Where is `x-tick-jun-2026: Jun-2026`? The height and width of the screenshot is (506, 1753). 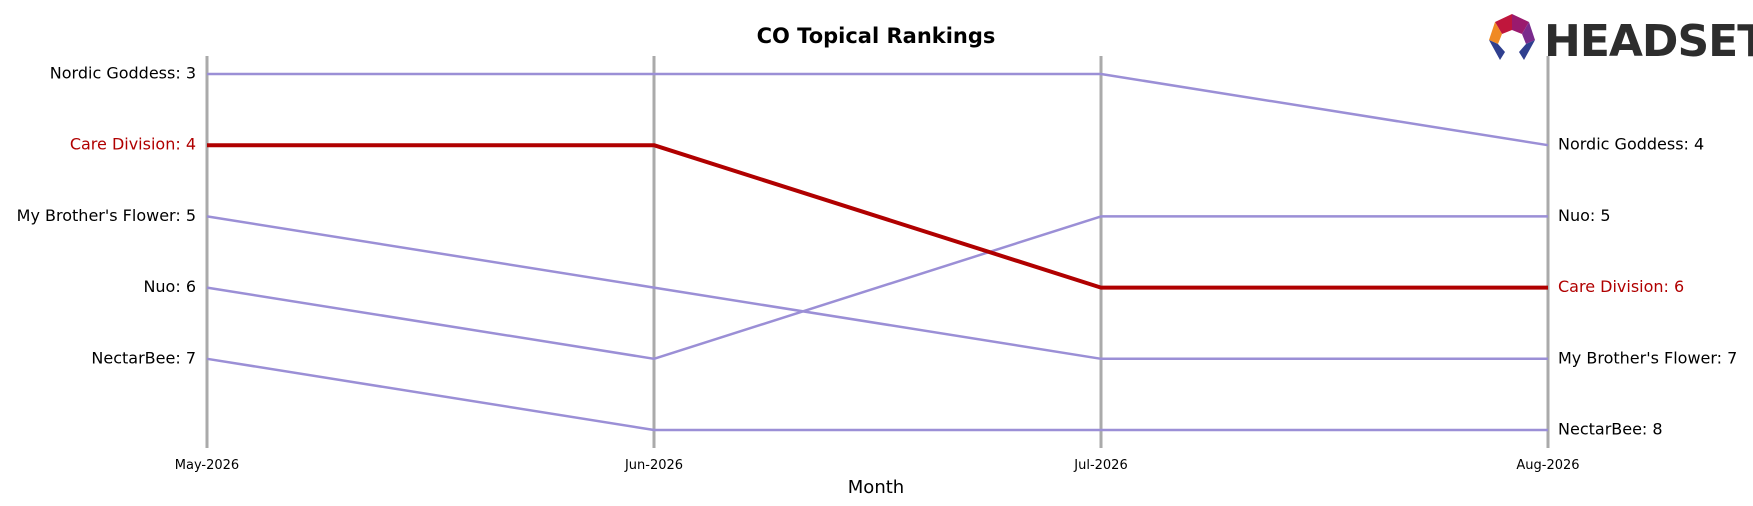 x-tick-jun-2026: Jun-2026 is located at coordinates (653, 465).